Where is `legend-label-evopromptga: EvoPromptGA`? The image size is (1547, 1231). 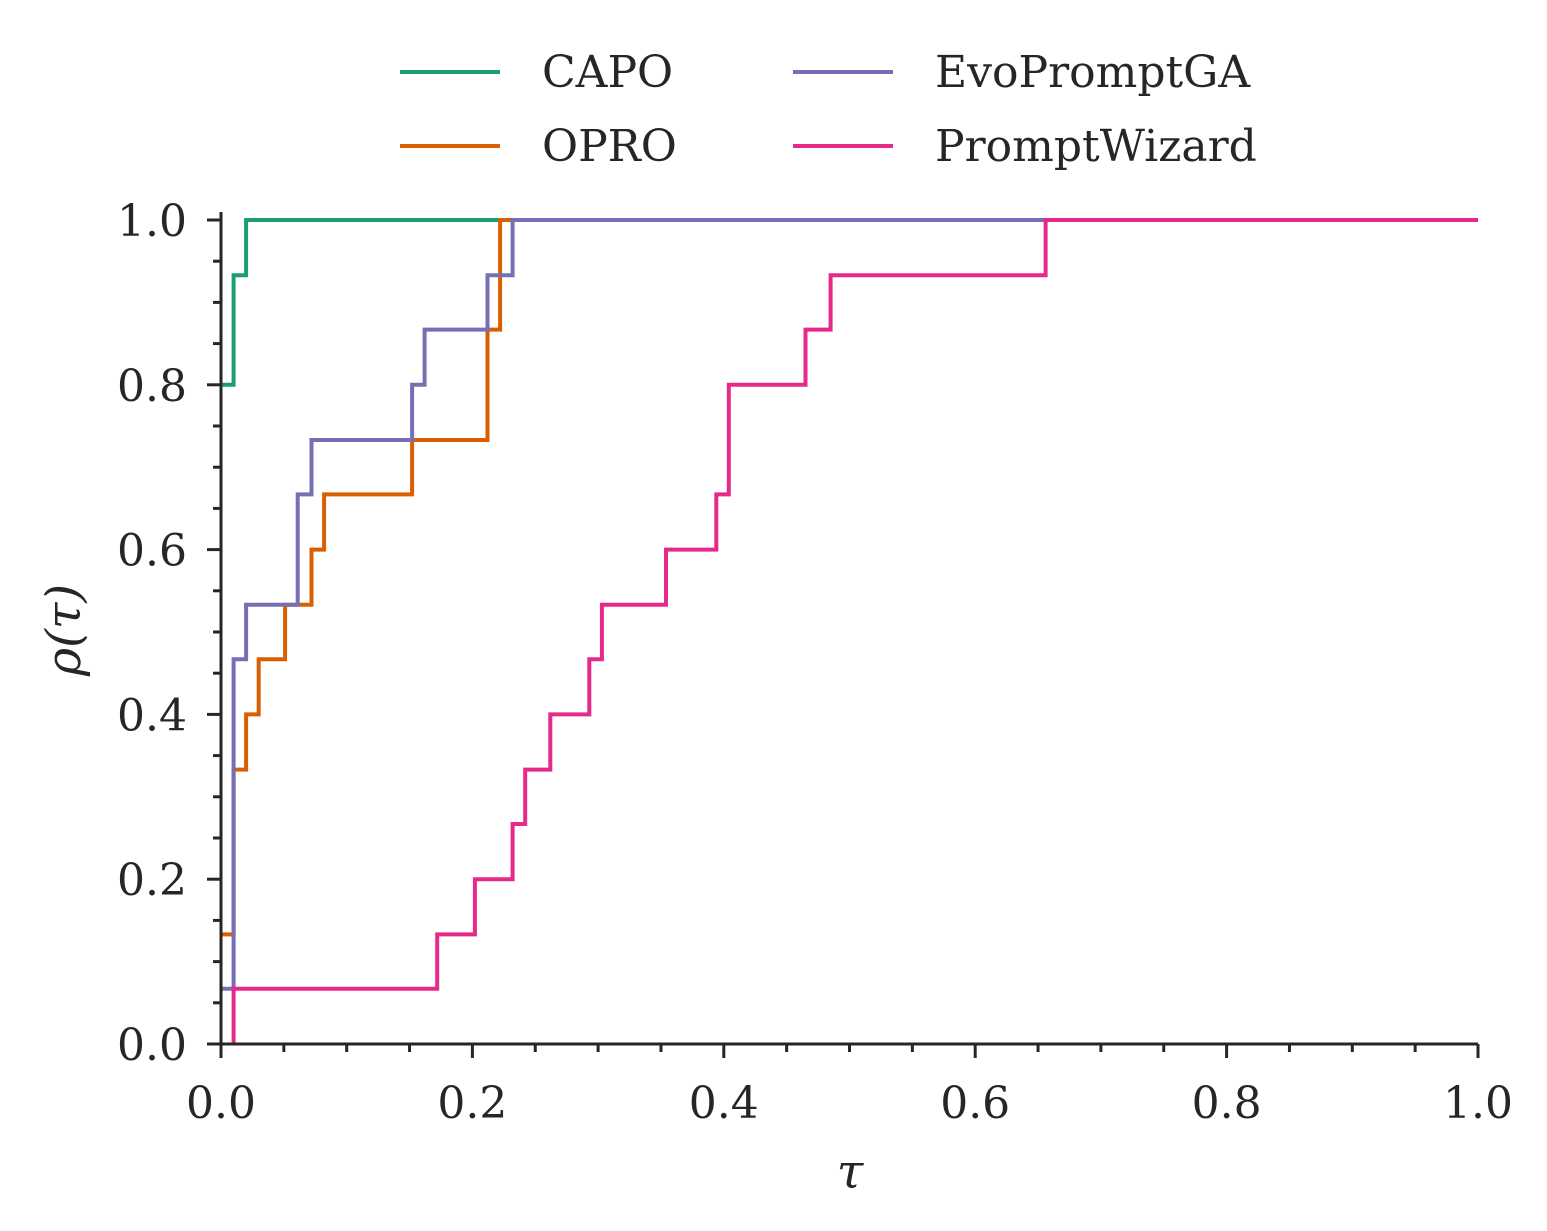 legend-label-evopromptga: EvoPromptGA is located at coordinates (1093, 72).